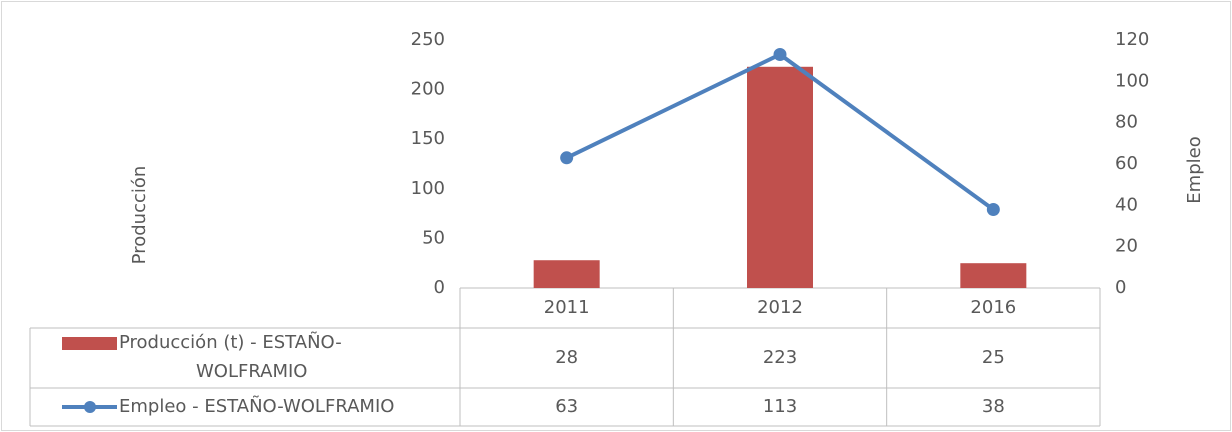 The width and height of the screenshot is (1232, 432). I want to click on y2-tick-label: 0, so click(1120, 287).